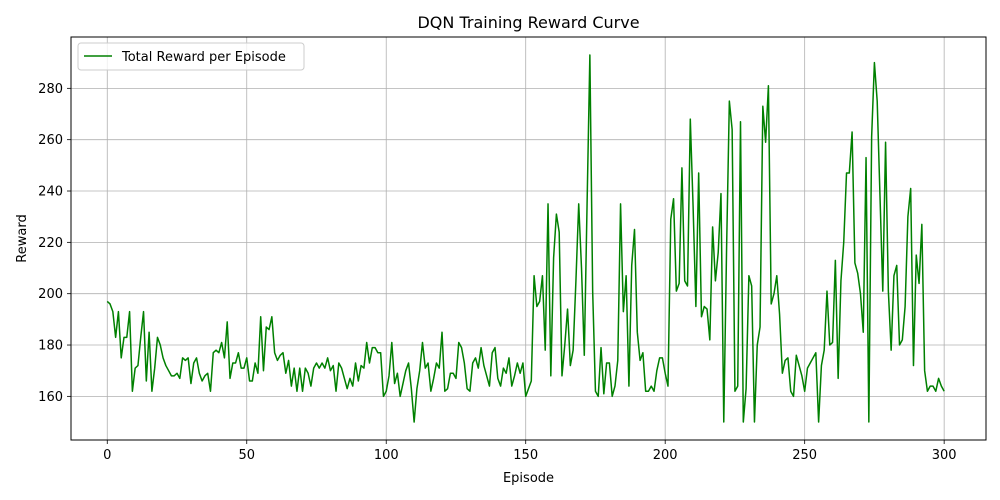  Describe the element at coordinates (528, 478) in the screenshot. I see `x-axis-title: Episode` at that location.